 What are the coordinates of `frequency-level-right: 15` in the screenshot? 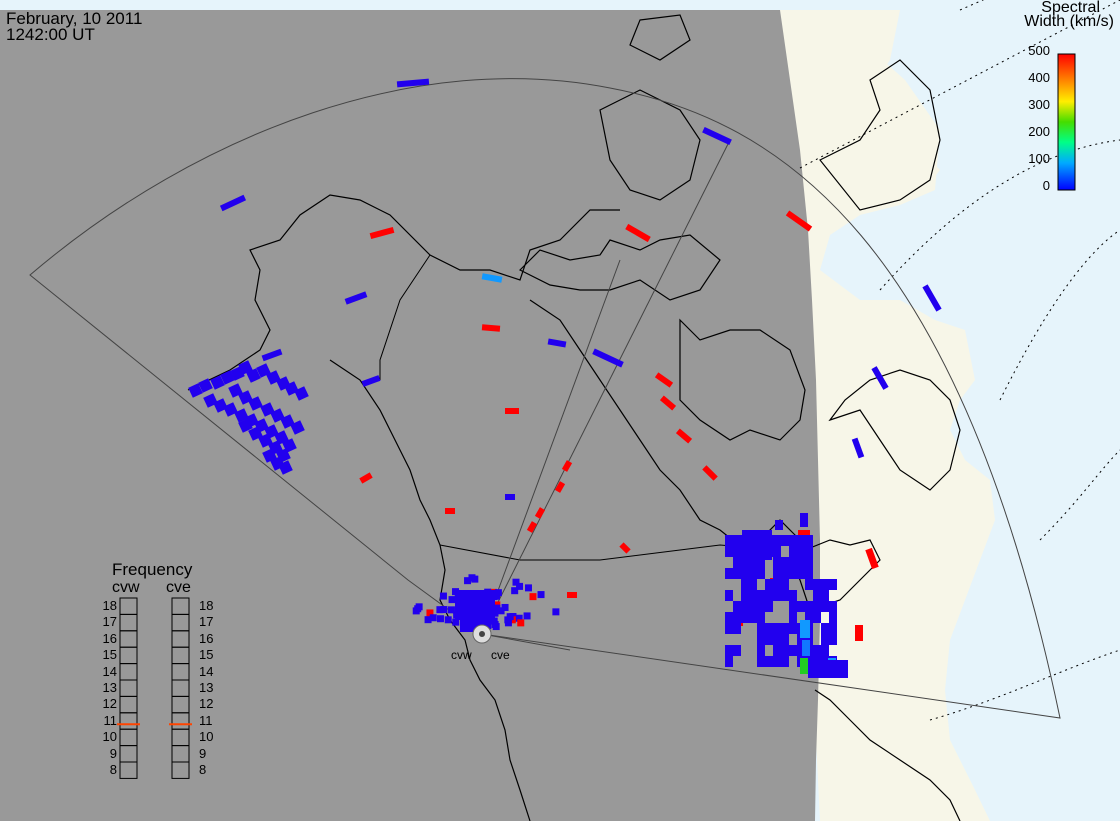 It's located at (209, 654).